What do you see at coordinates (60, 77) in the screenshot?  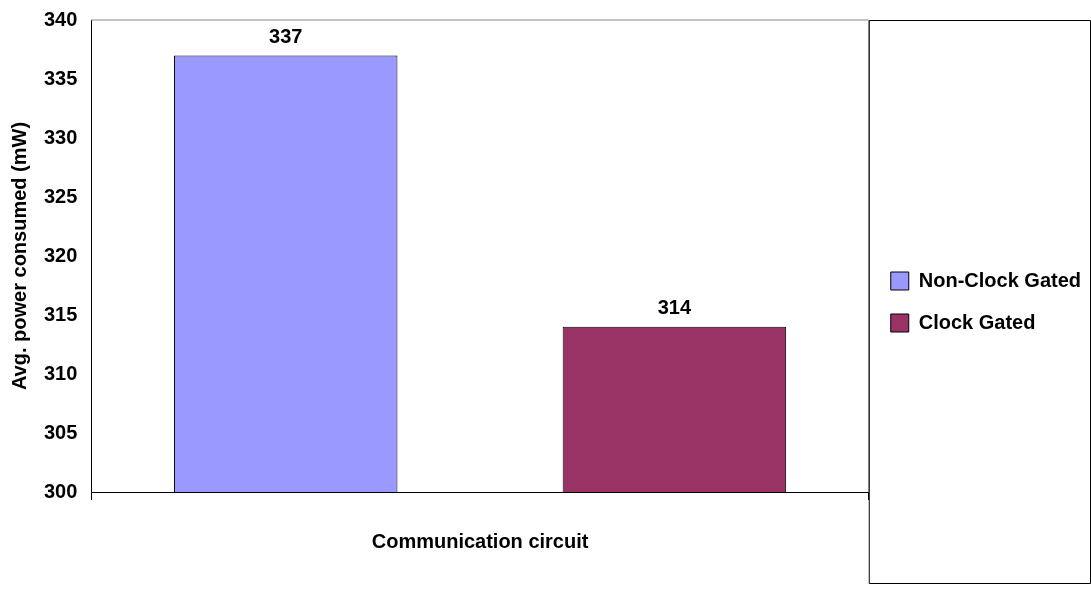 I see `y-tick-label: 335` at bounding box center [60, 77].